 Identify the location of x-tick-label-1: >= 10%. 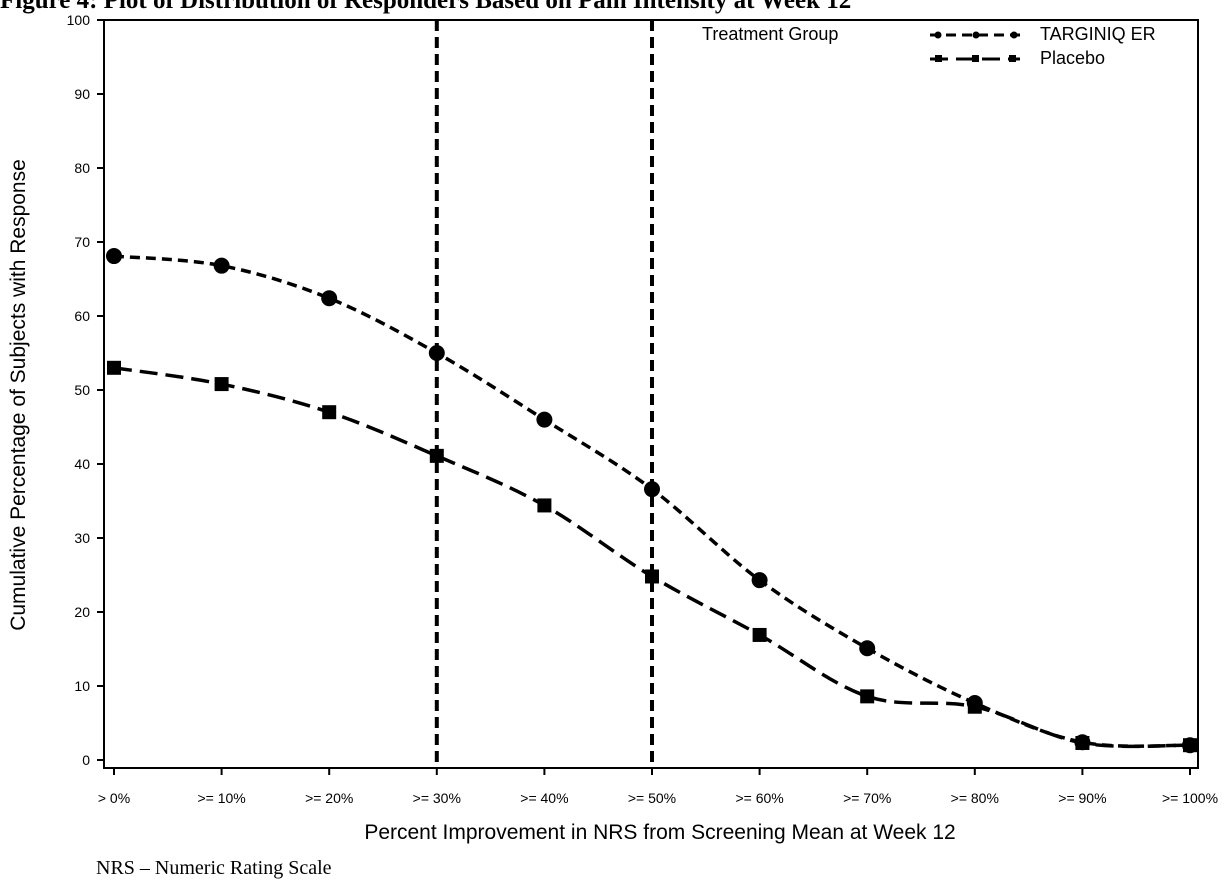
(221, 798).